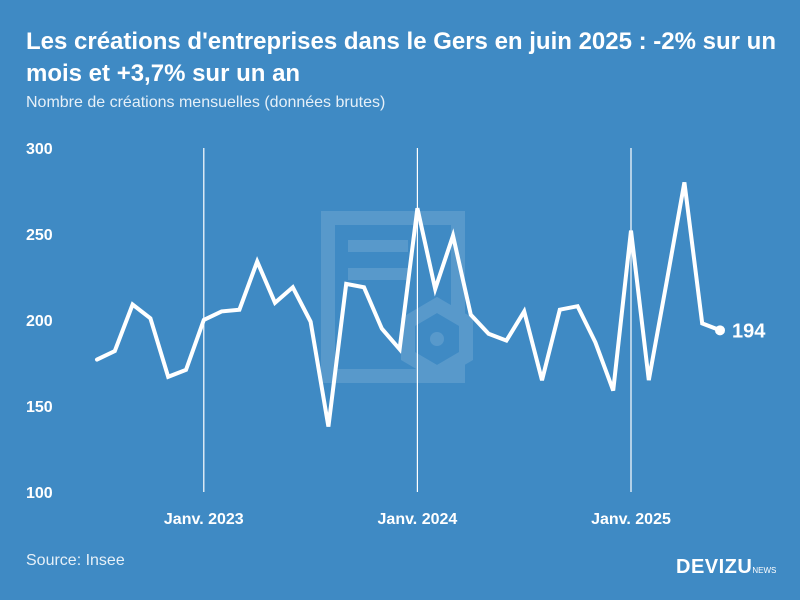 The width and height of the screenshot is (800, 600). I want to click on y-tick-label: 250, so click(39, 235).